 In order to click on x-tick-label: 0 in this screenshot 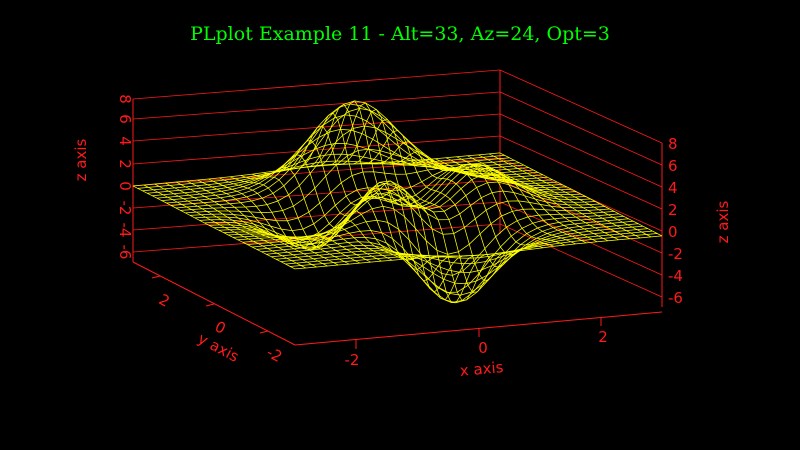, I will do `click(483, 348)`.